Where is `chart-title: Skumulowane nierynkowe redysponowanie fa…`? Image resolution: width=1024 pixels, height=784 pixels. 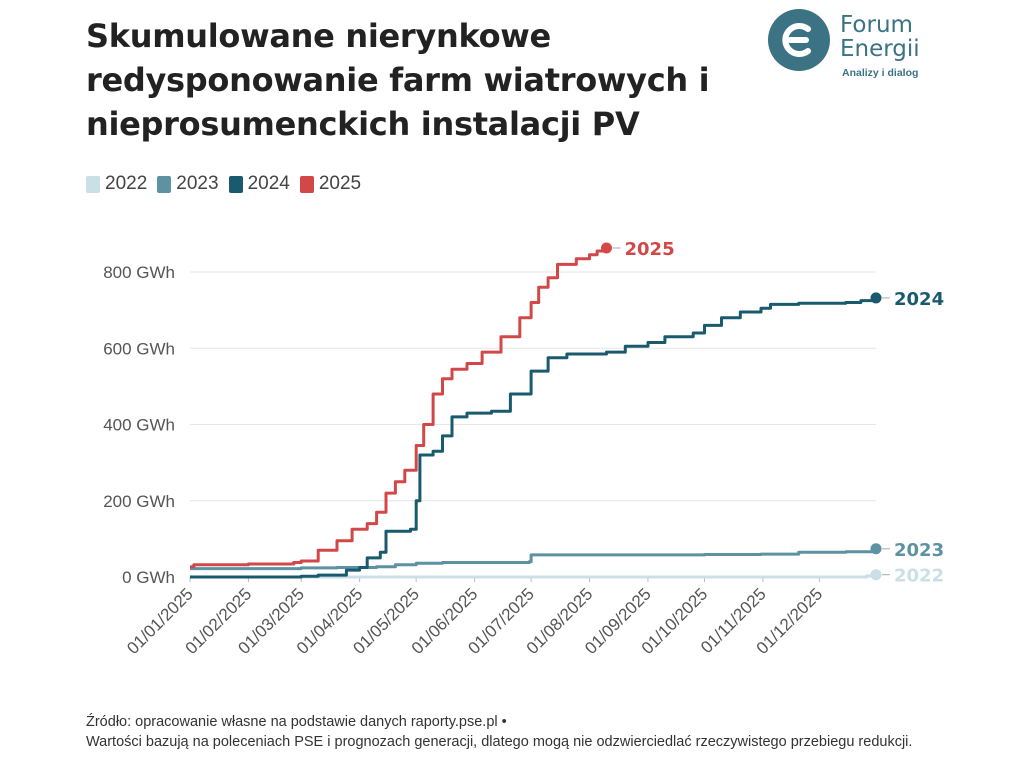
chart-title: Skumulowane nierynkowe redysponowanie fa… is located at coordinates (398, 80).